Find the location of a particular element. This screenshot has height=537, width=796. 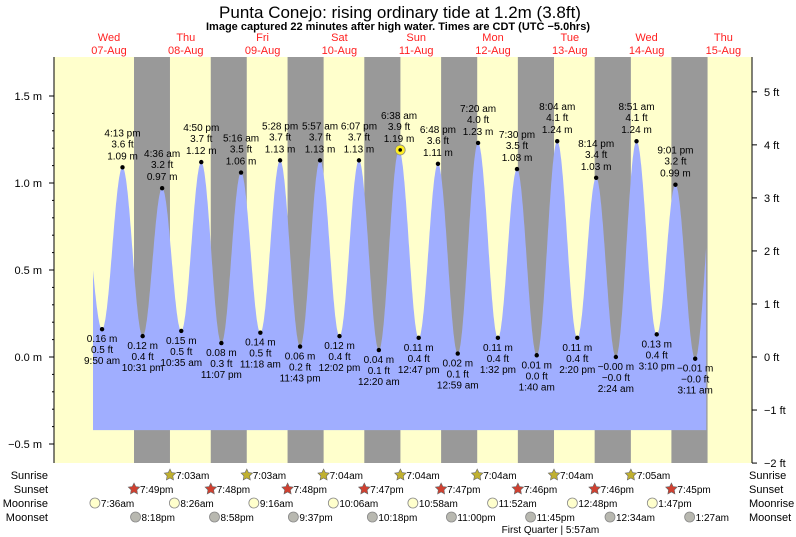

low-tide-time-label: 12:59 am is located at coordinates (458, 386).